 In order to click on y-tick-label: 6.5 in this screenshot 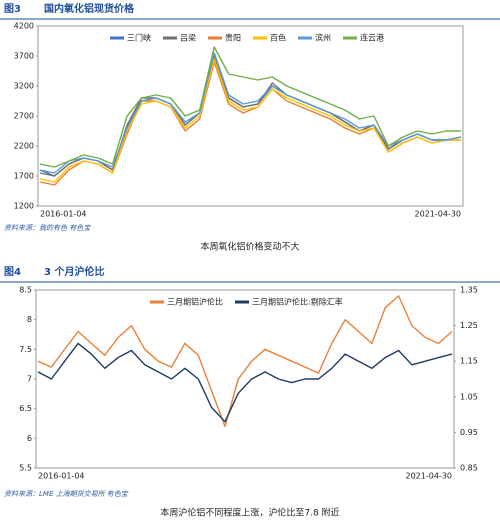, I will do `click(25, 408)`.